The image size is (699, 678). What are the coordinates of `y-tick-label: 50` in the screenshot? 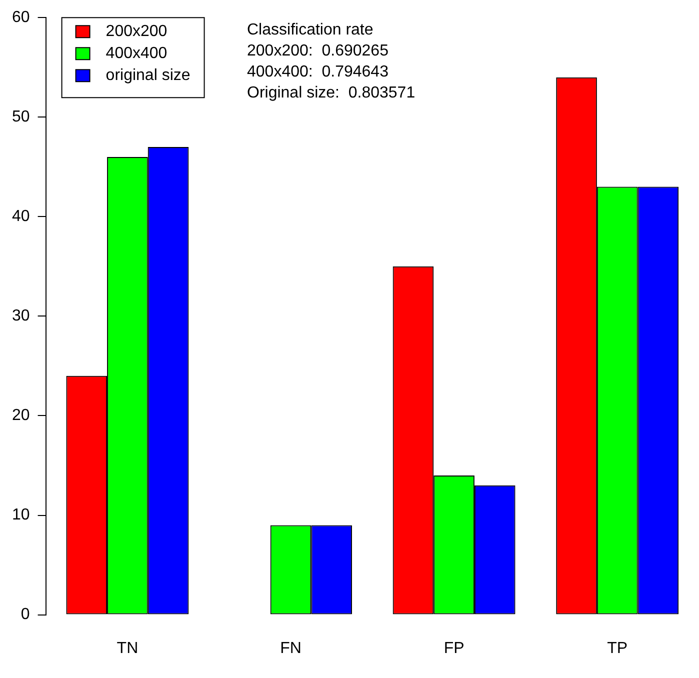 It's located at (21, 117).